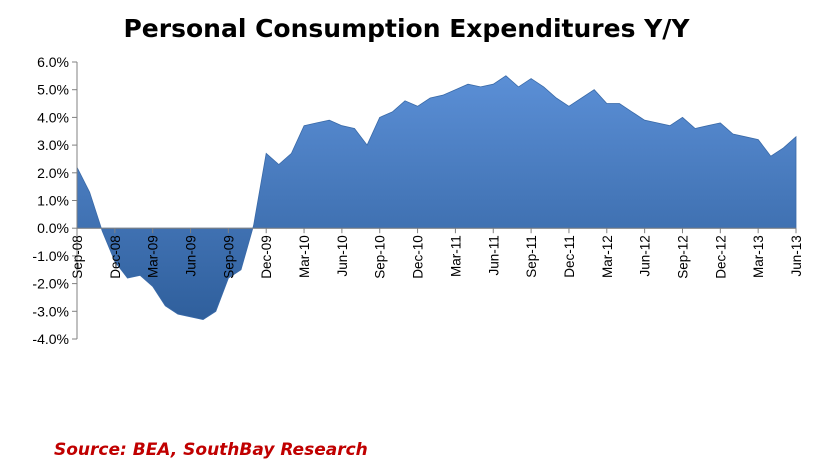 The image size is (813, 472). I want to click on source-note: Source: BEA, SouthBay Research, so click(211, 450).